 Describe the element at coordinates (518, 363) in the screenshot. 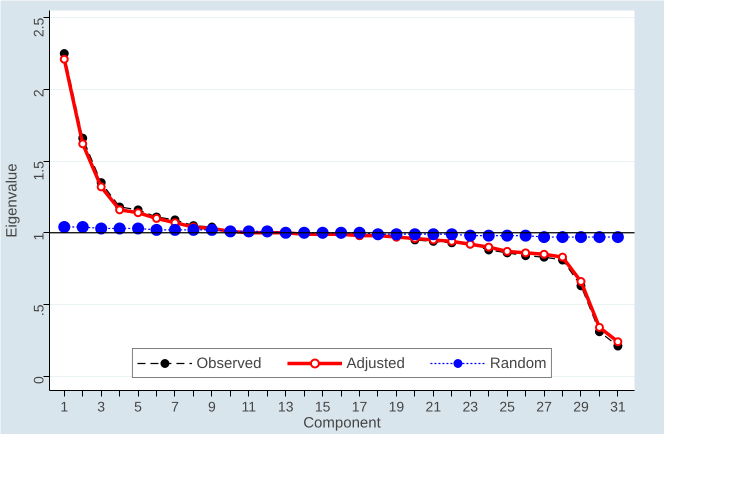

I see `legend-label: Random` at that location.